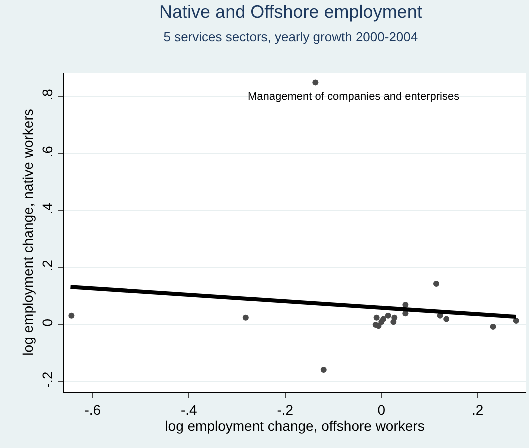  Describe the element at coordinates (47, 94) in the screenshot. I see `y-tick-label: .8` at that location.